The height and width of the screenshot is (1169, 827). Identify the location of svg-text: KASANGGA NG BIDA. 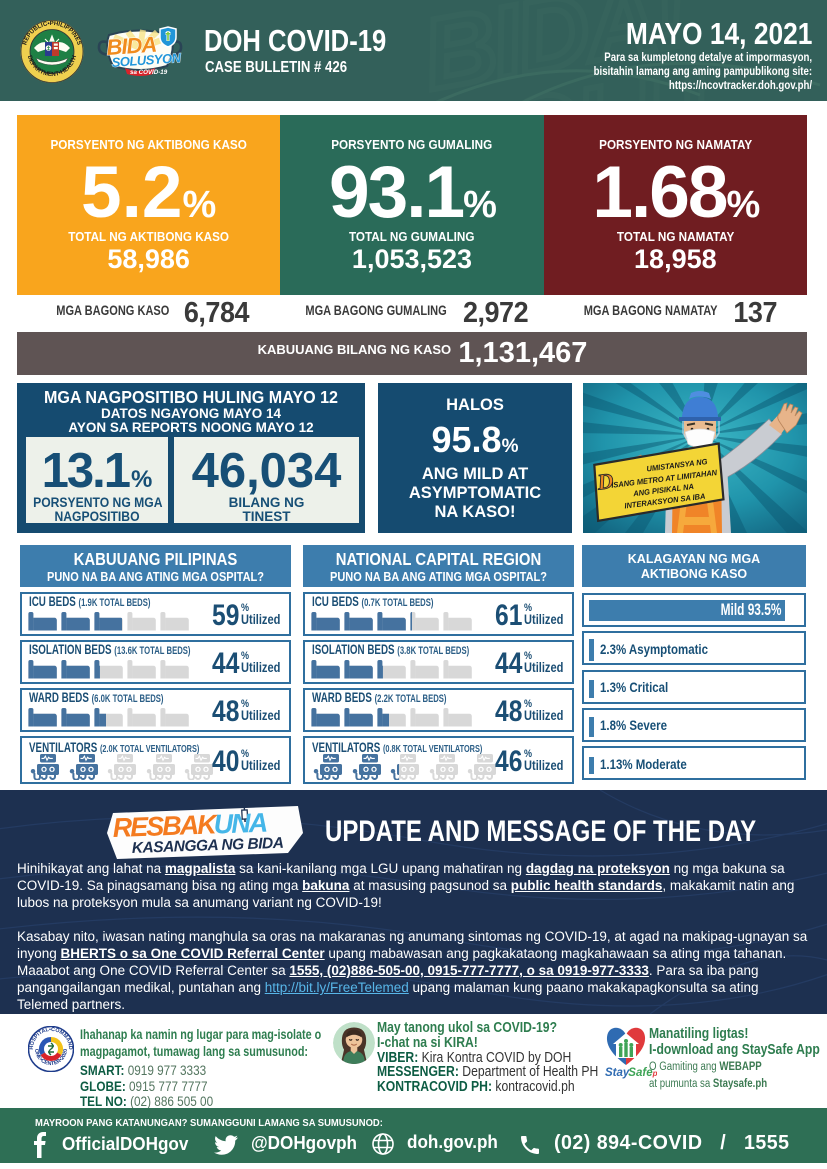
(208, 846).